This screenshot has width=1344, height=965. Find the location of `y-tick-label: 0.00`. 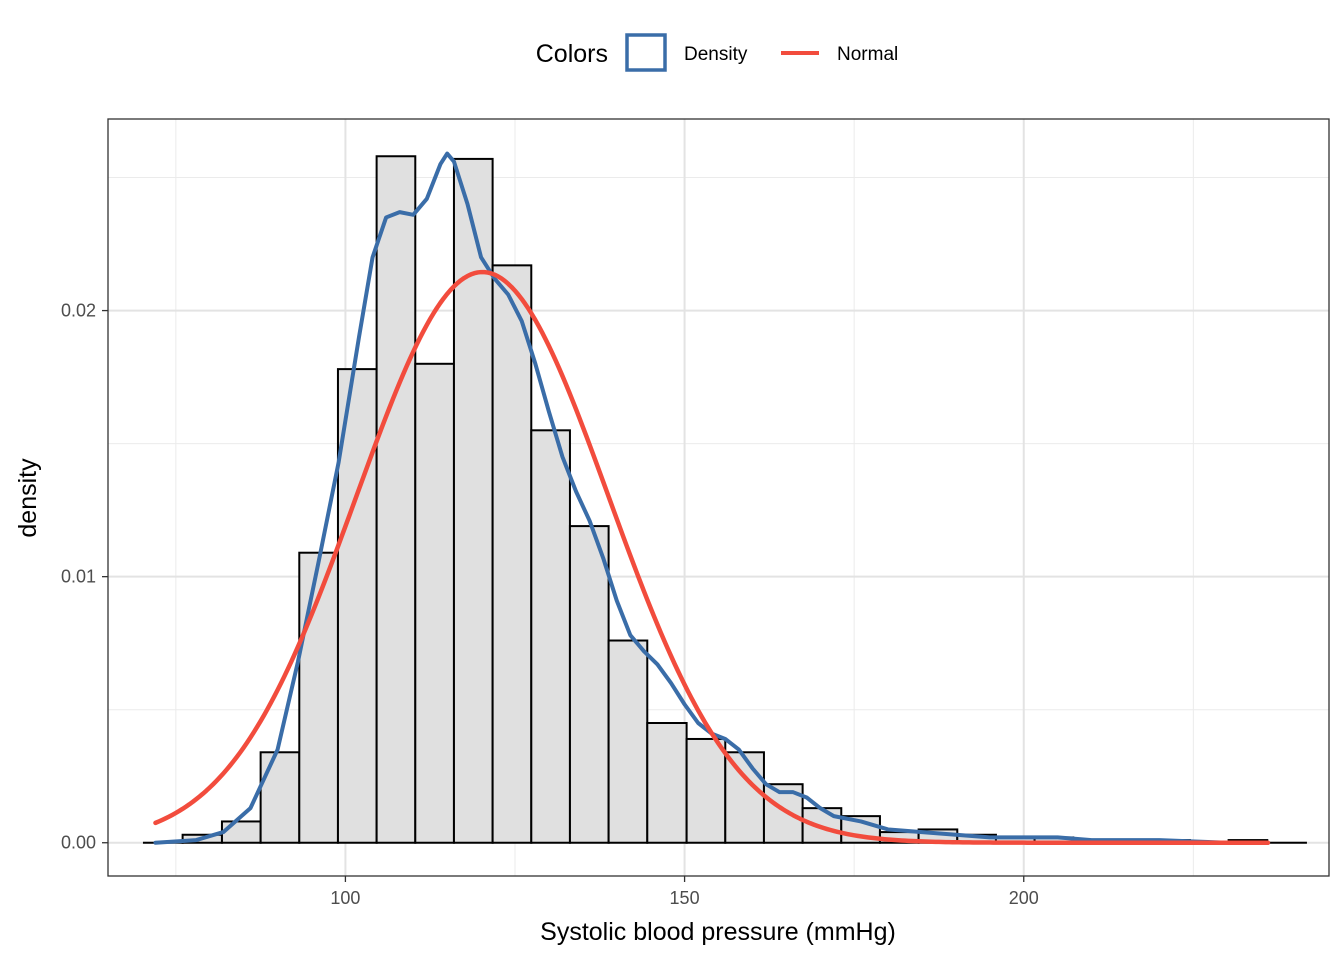

y-tick-label: 0.00 is located at coordinates (78, 843).